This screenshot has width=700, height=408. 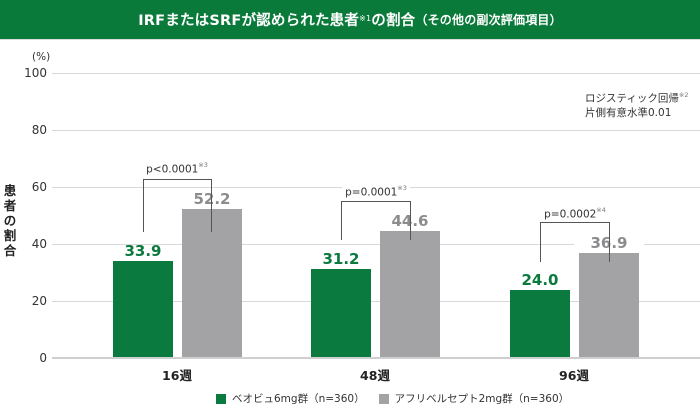 What do you see at coordinates (540, 280) in the screenshot?
I see `value-beovu-96w: 24.0` at bounding box center [540, 280].